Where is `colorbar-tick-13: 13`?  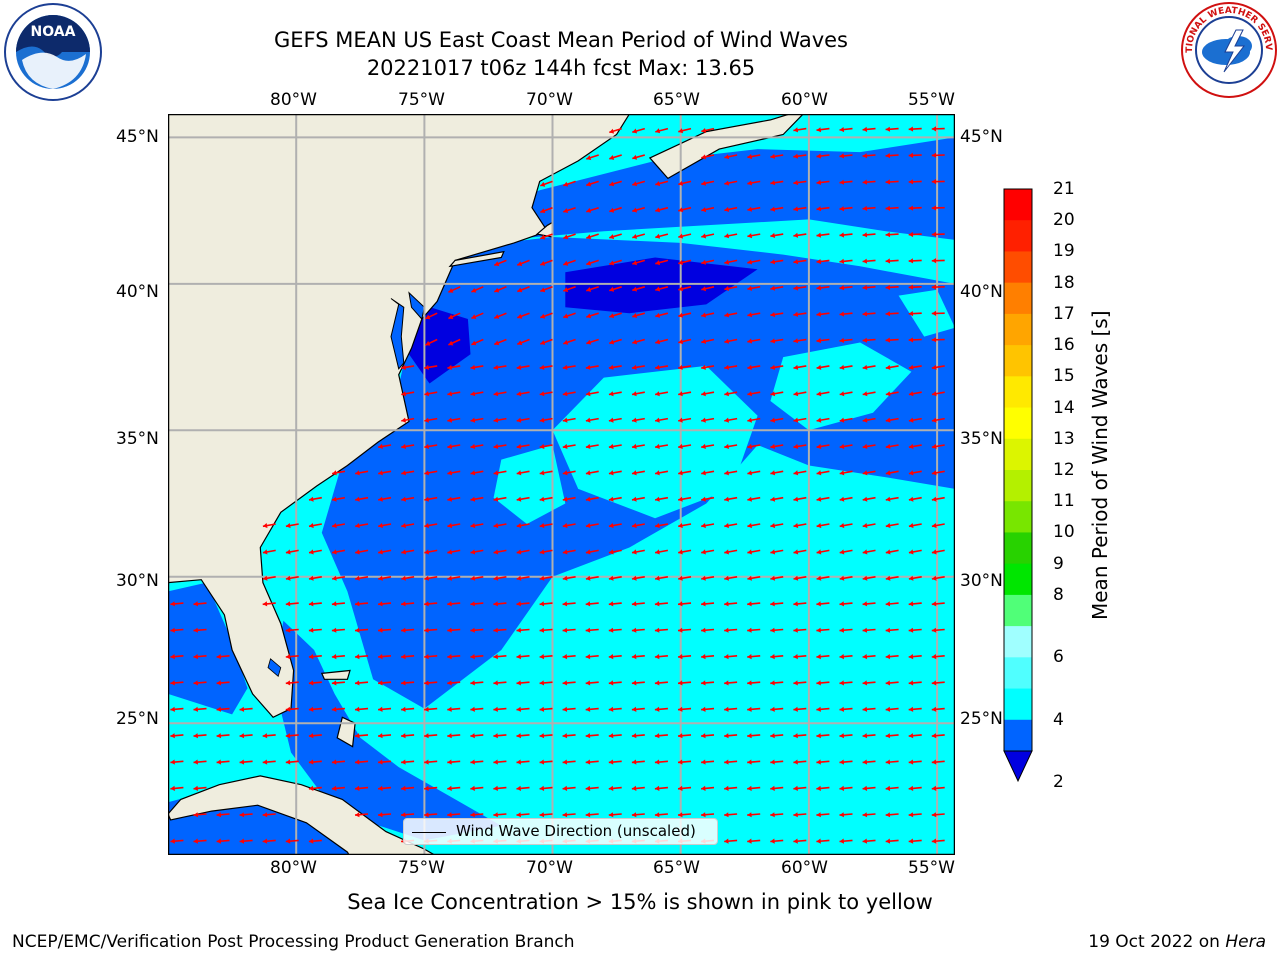 colorbar-tick-13: 13 is located at coordinates (1064, 438).